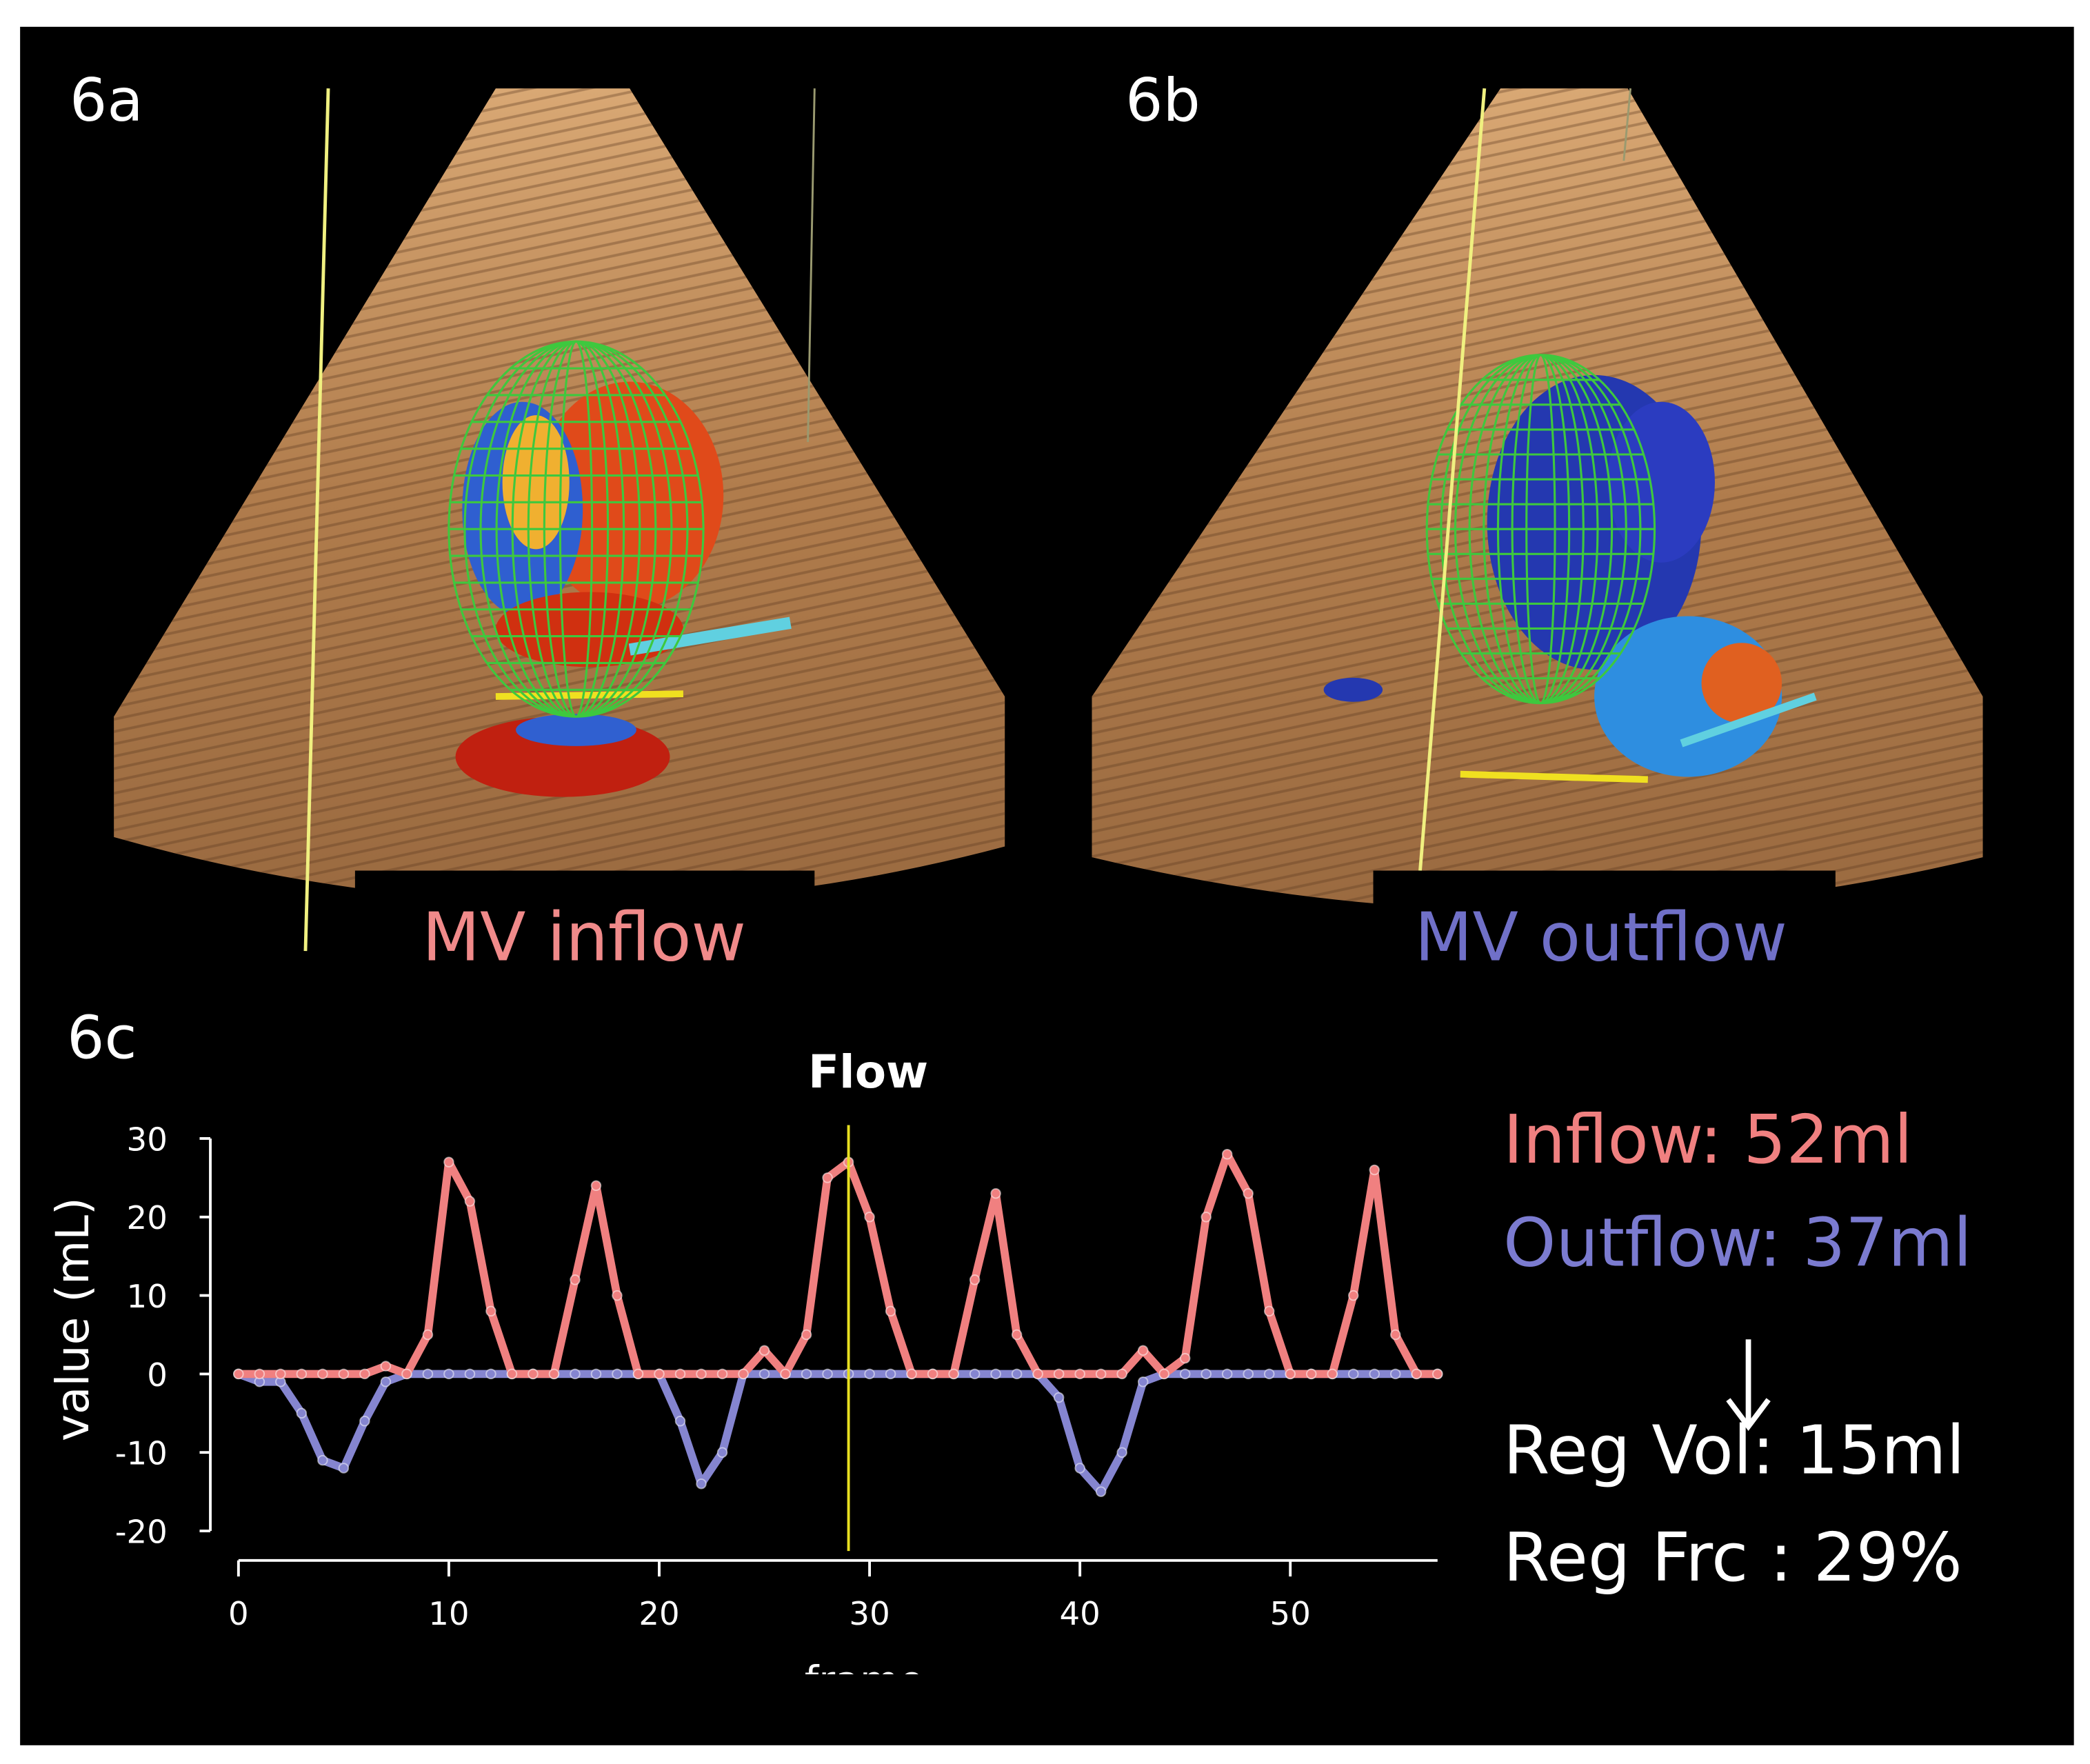 This screenshot has width=2090, height=1764. What do you see at coordinates (1079, 1613) in the screenshot?
I see `x-tick-label: 40` at bounding box center [1079, 1613].